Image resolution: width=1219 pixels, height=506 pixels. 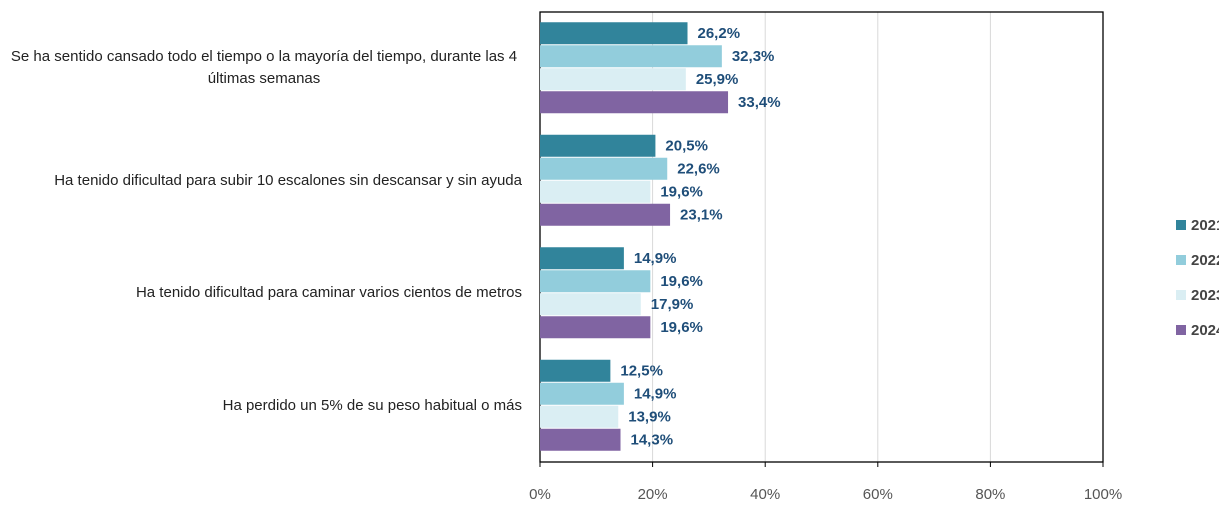 What do you see at coordinates (1205, 295) in the screenshot?
I see `legend-label: 2023` at bounding box center [1205, 295].